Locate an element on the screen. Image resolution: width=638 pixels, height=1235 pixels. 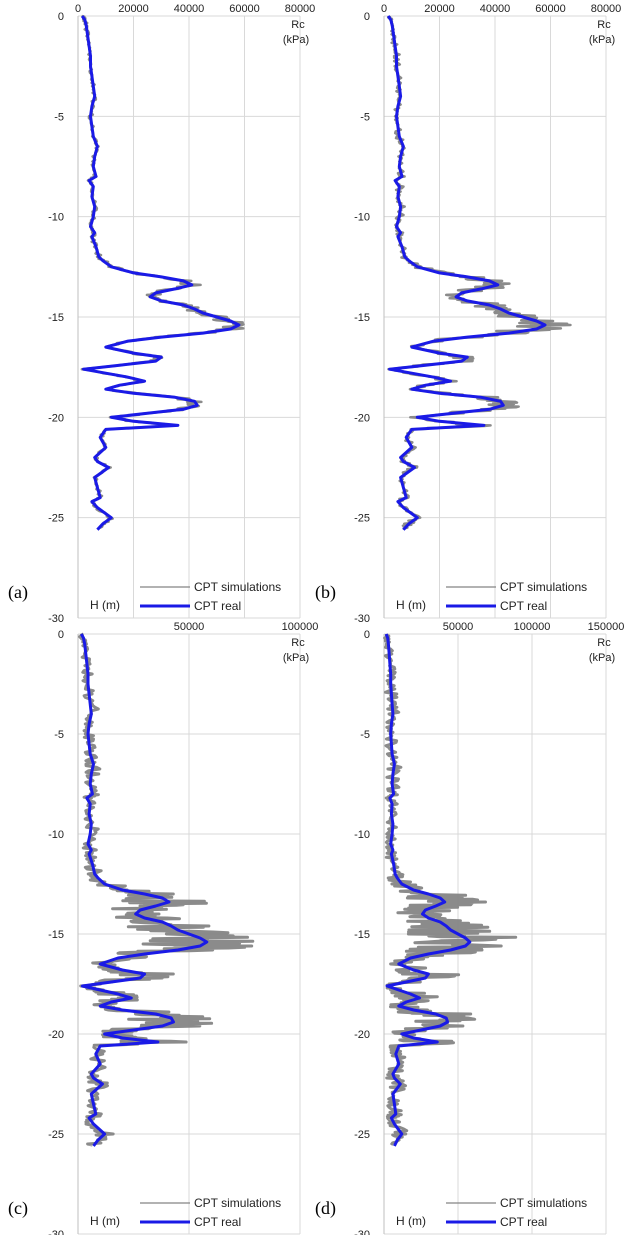
panel-label: (a) is located at coordinates (18, 592).